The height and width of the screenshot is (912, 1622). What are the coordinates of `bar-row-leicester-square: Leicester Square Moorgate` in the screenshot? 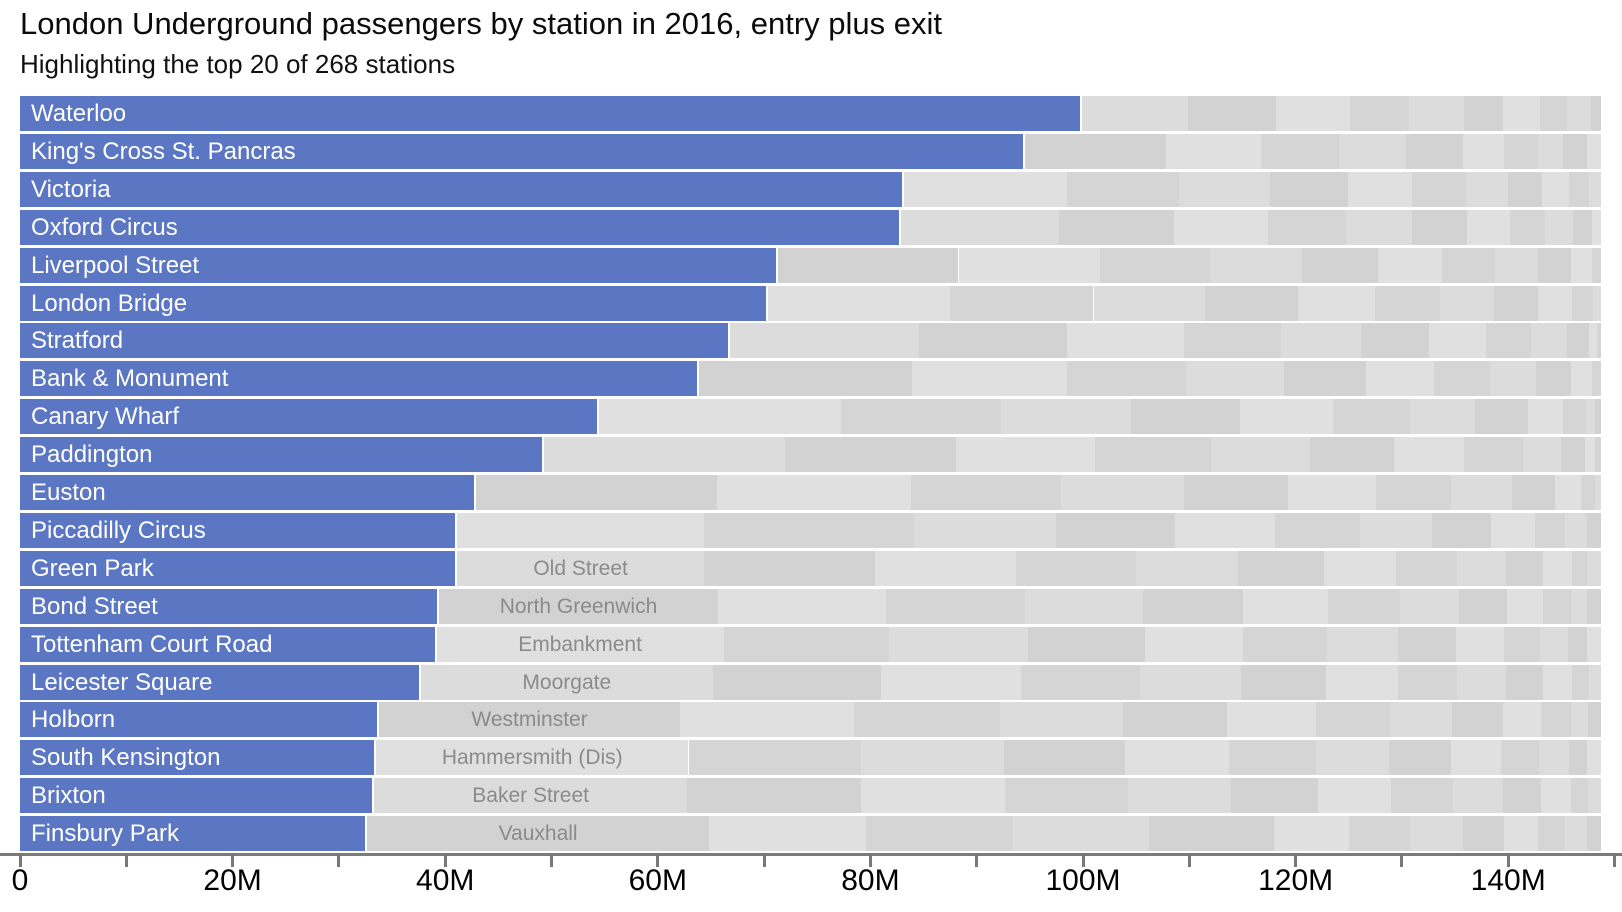 It's located at (810, 682).